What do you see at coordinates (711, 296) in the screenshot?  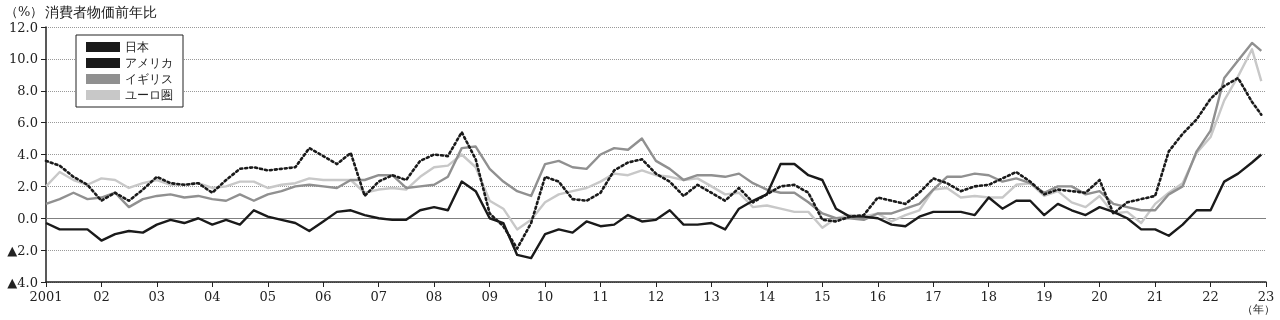 I see `x-tick-label: 13` at bounding box center [711, 296].